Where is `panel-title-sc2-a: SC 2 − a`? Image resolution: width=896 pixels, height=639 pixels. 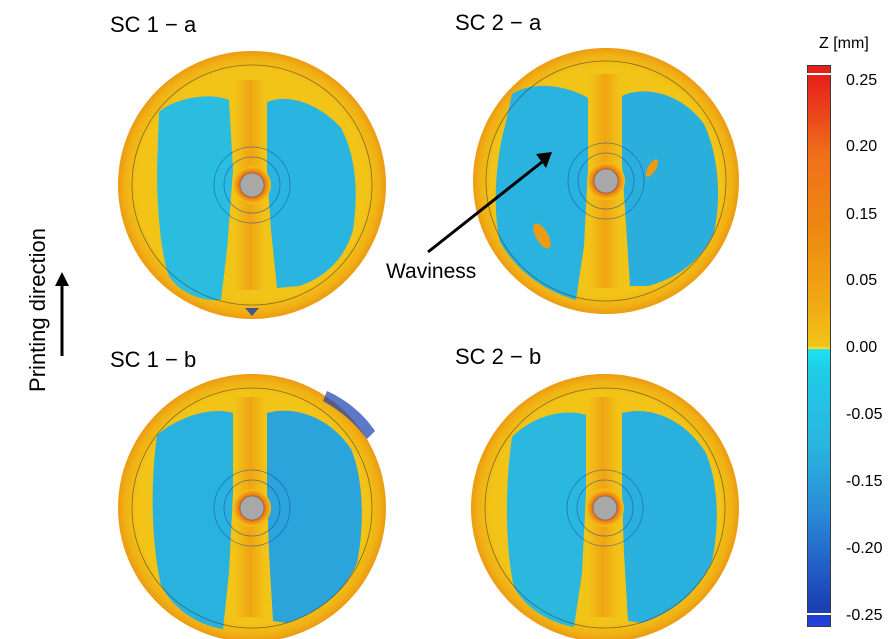 panel-title-sc2-a: SC 2 − a is located at coordinates (498, 22).